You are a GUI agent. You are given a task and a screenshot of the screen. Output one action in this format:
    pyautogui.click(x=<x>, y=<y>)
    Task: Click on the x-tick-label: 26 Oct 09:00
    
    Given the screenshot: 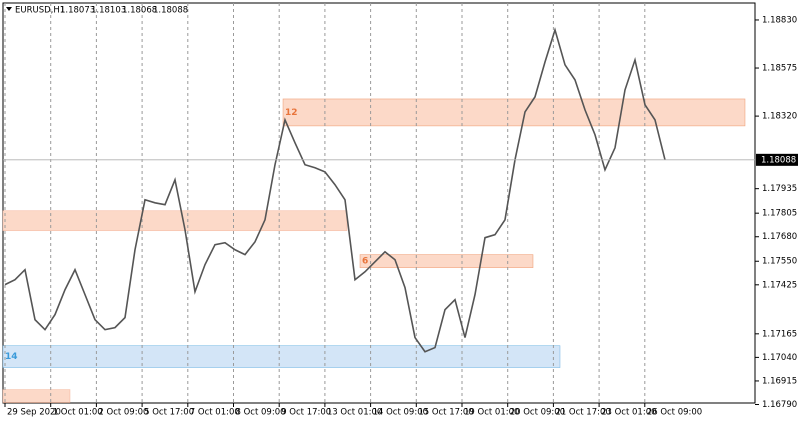 What is the action you would take?
    pyautogui.click(x=674, y=413)
    